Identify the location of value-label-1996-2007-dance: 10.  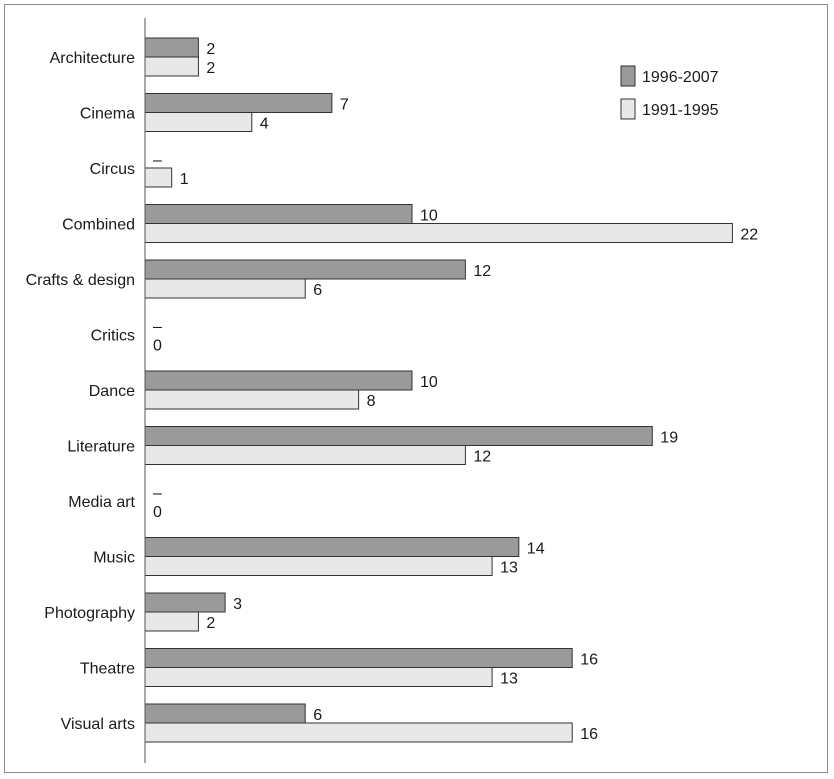
(429, 382).